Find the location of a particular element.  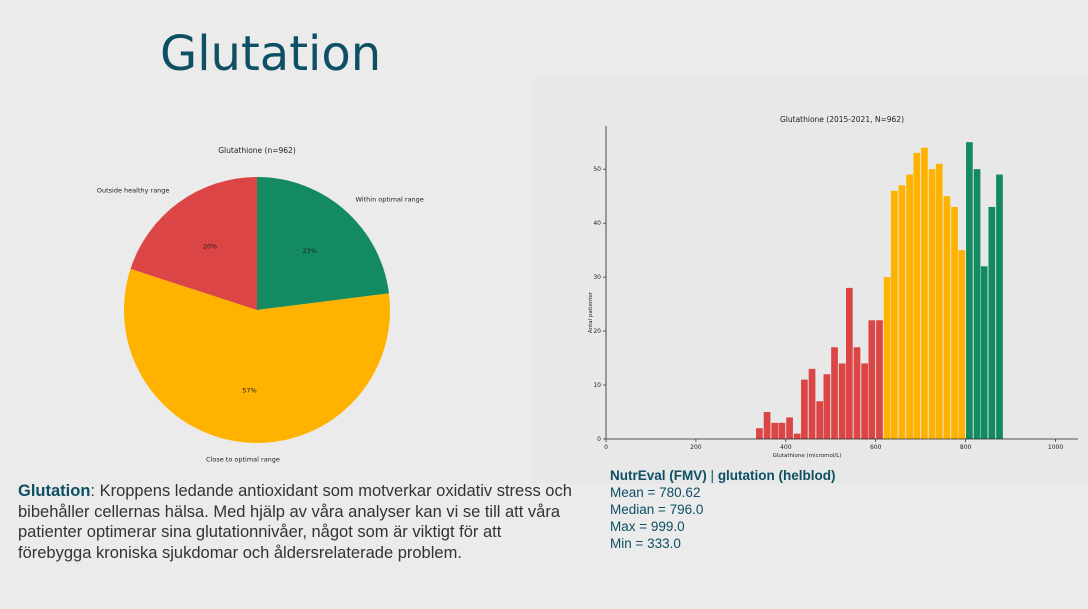

x-tick-label-1: 200 is located at coordinates (696, 447).